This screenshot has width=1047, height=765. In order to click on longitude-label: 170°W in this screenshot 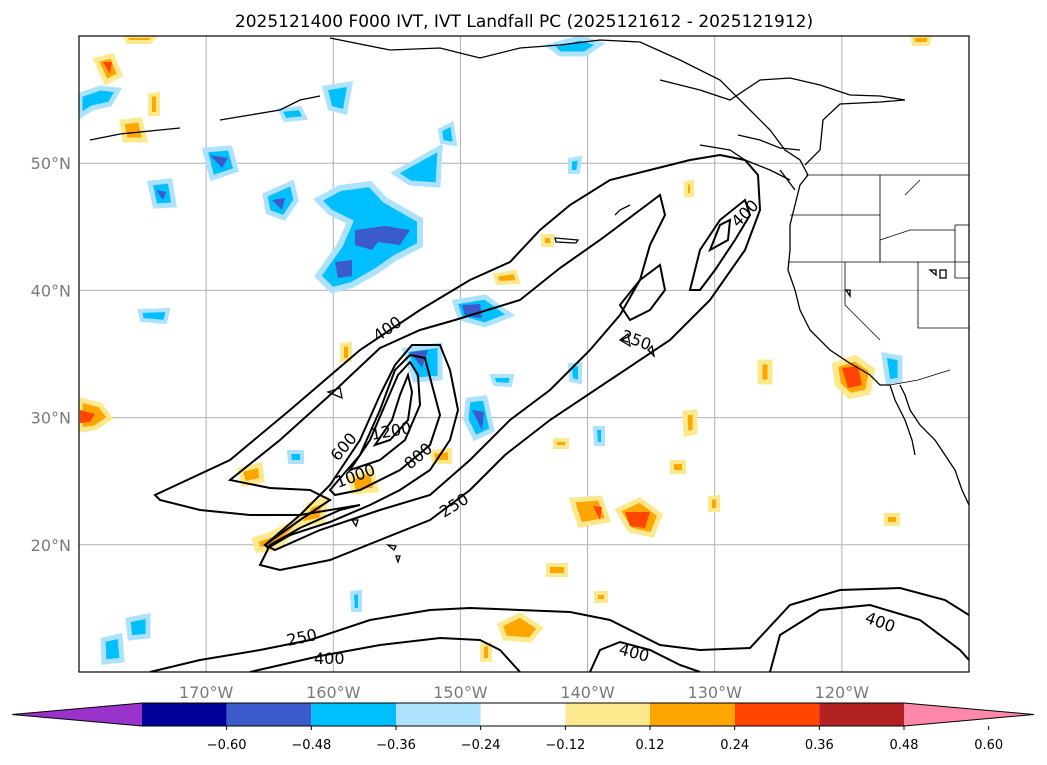, I will do `click(206, 692)`.